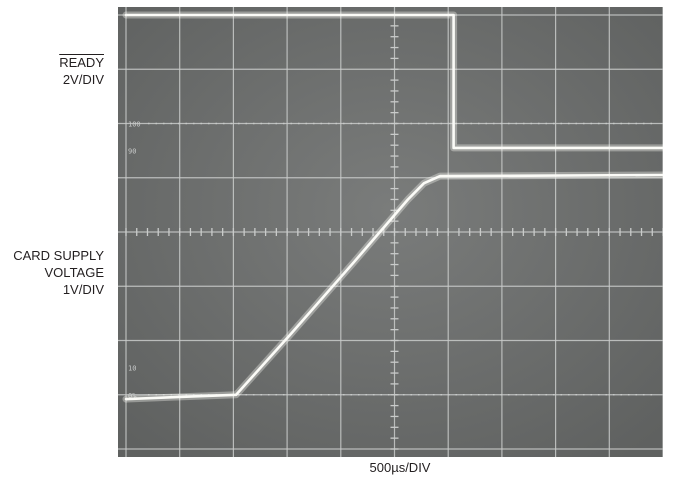 The height and width of the screenshot is (488, 675). Describe the element at coordinates (132, 152) in the screenshot. I see `level-marker-label: 90` at that location.